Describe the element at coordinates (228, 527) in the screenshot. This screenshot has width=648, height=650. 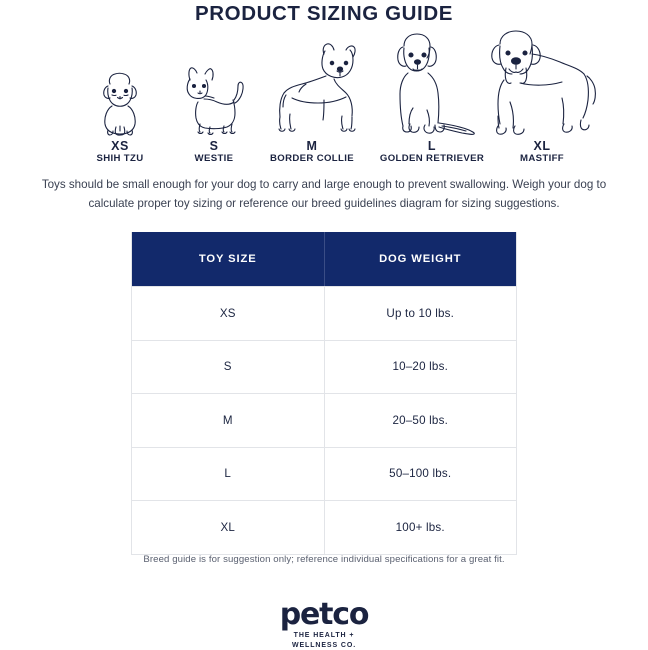
I see `cell-toy-size: XL` at that location.